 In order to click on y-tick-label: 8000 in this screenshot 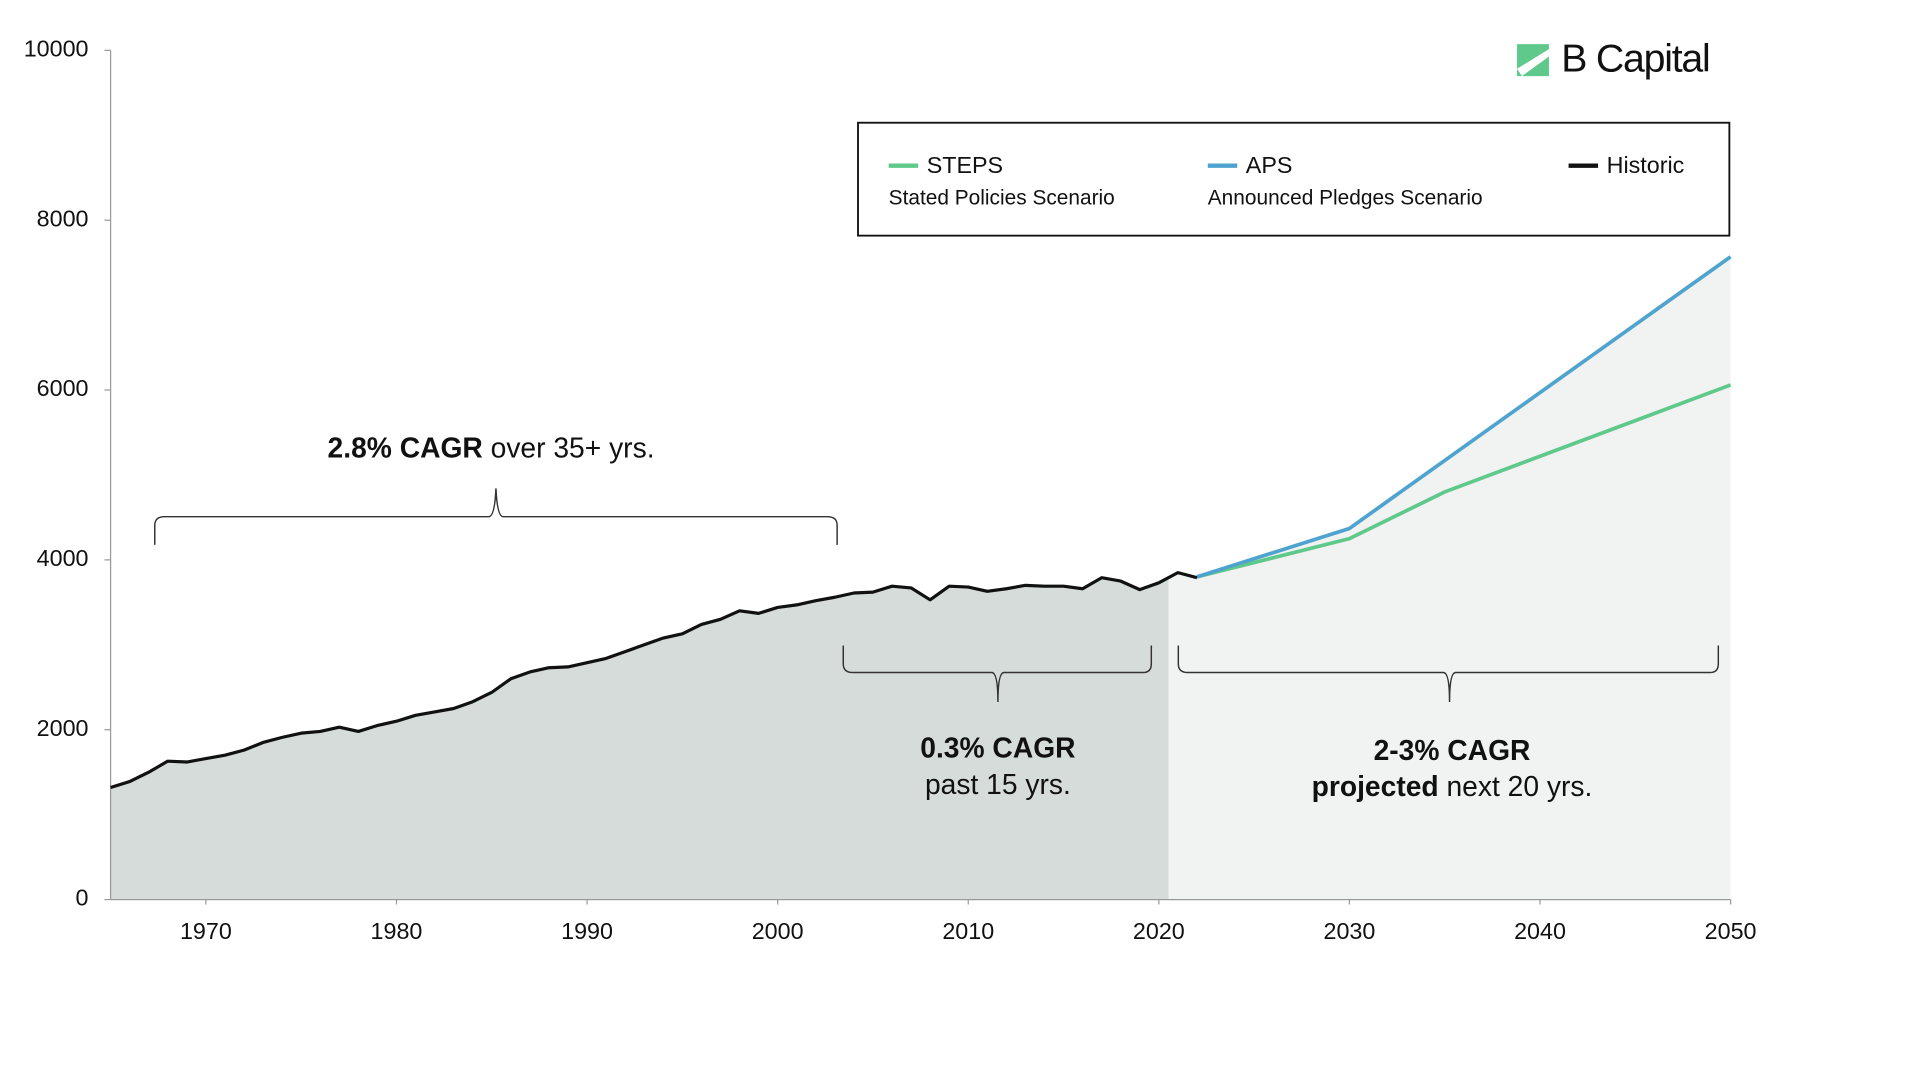, I will do `click(63, 218)`.